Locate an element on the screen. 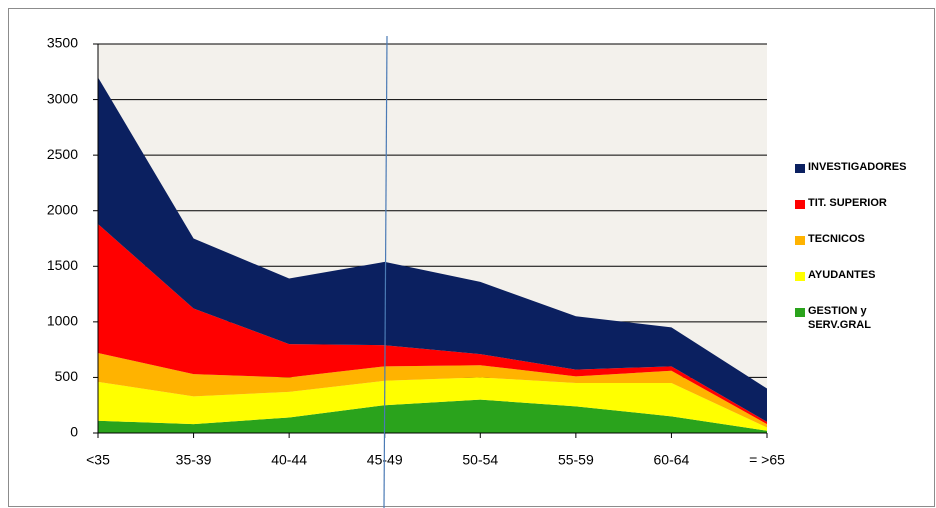 The image size is (936, 508). x-tick-label: 40-44 is located at coordinates (289, 460).